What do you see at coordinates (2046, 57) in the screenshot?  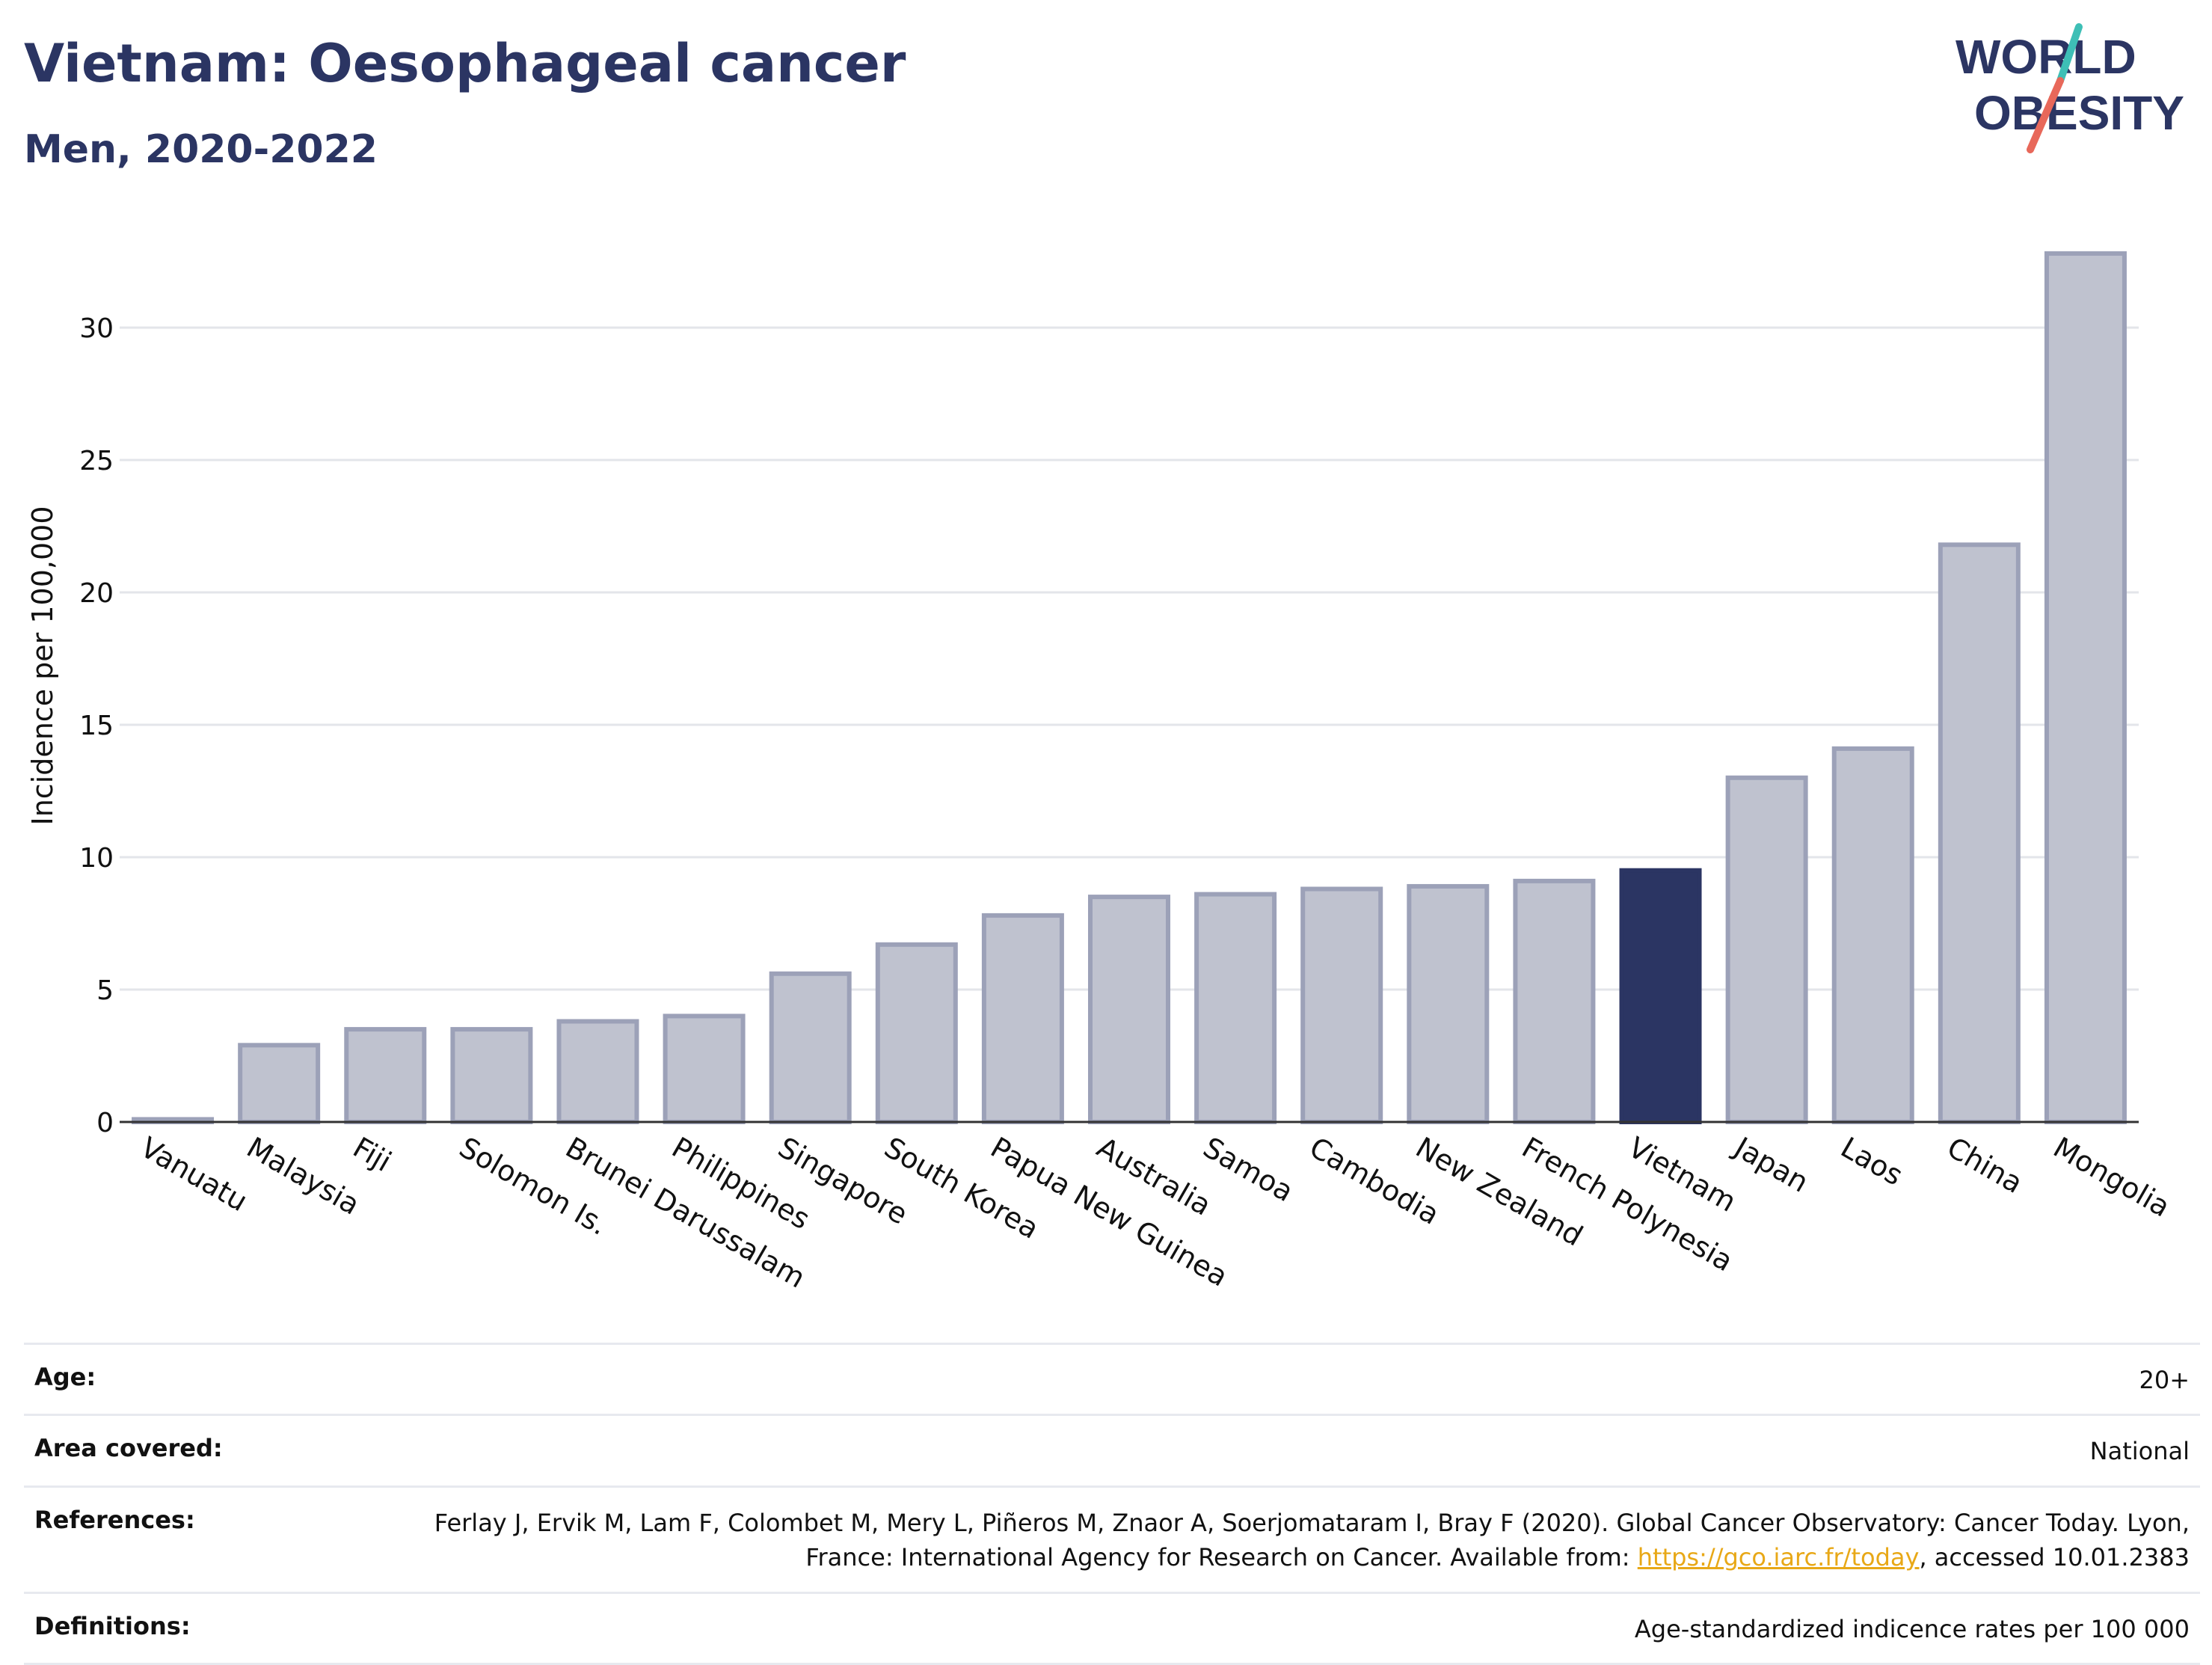 I see `logo-text-world: WORLD` at bounding box center [2046, 57].